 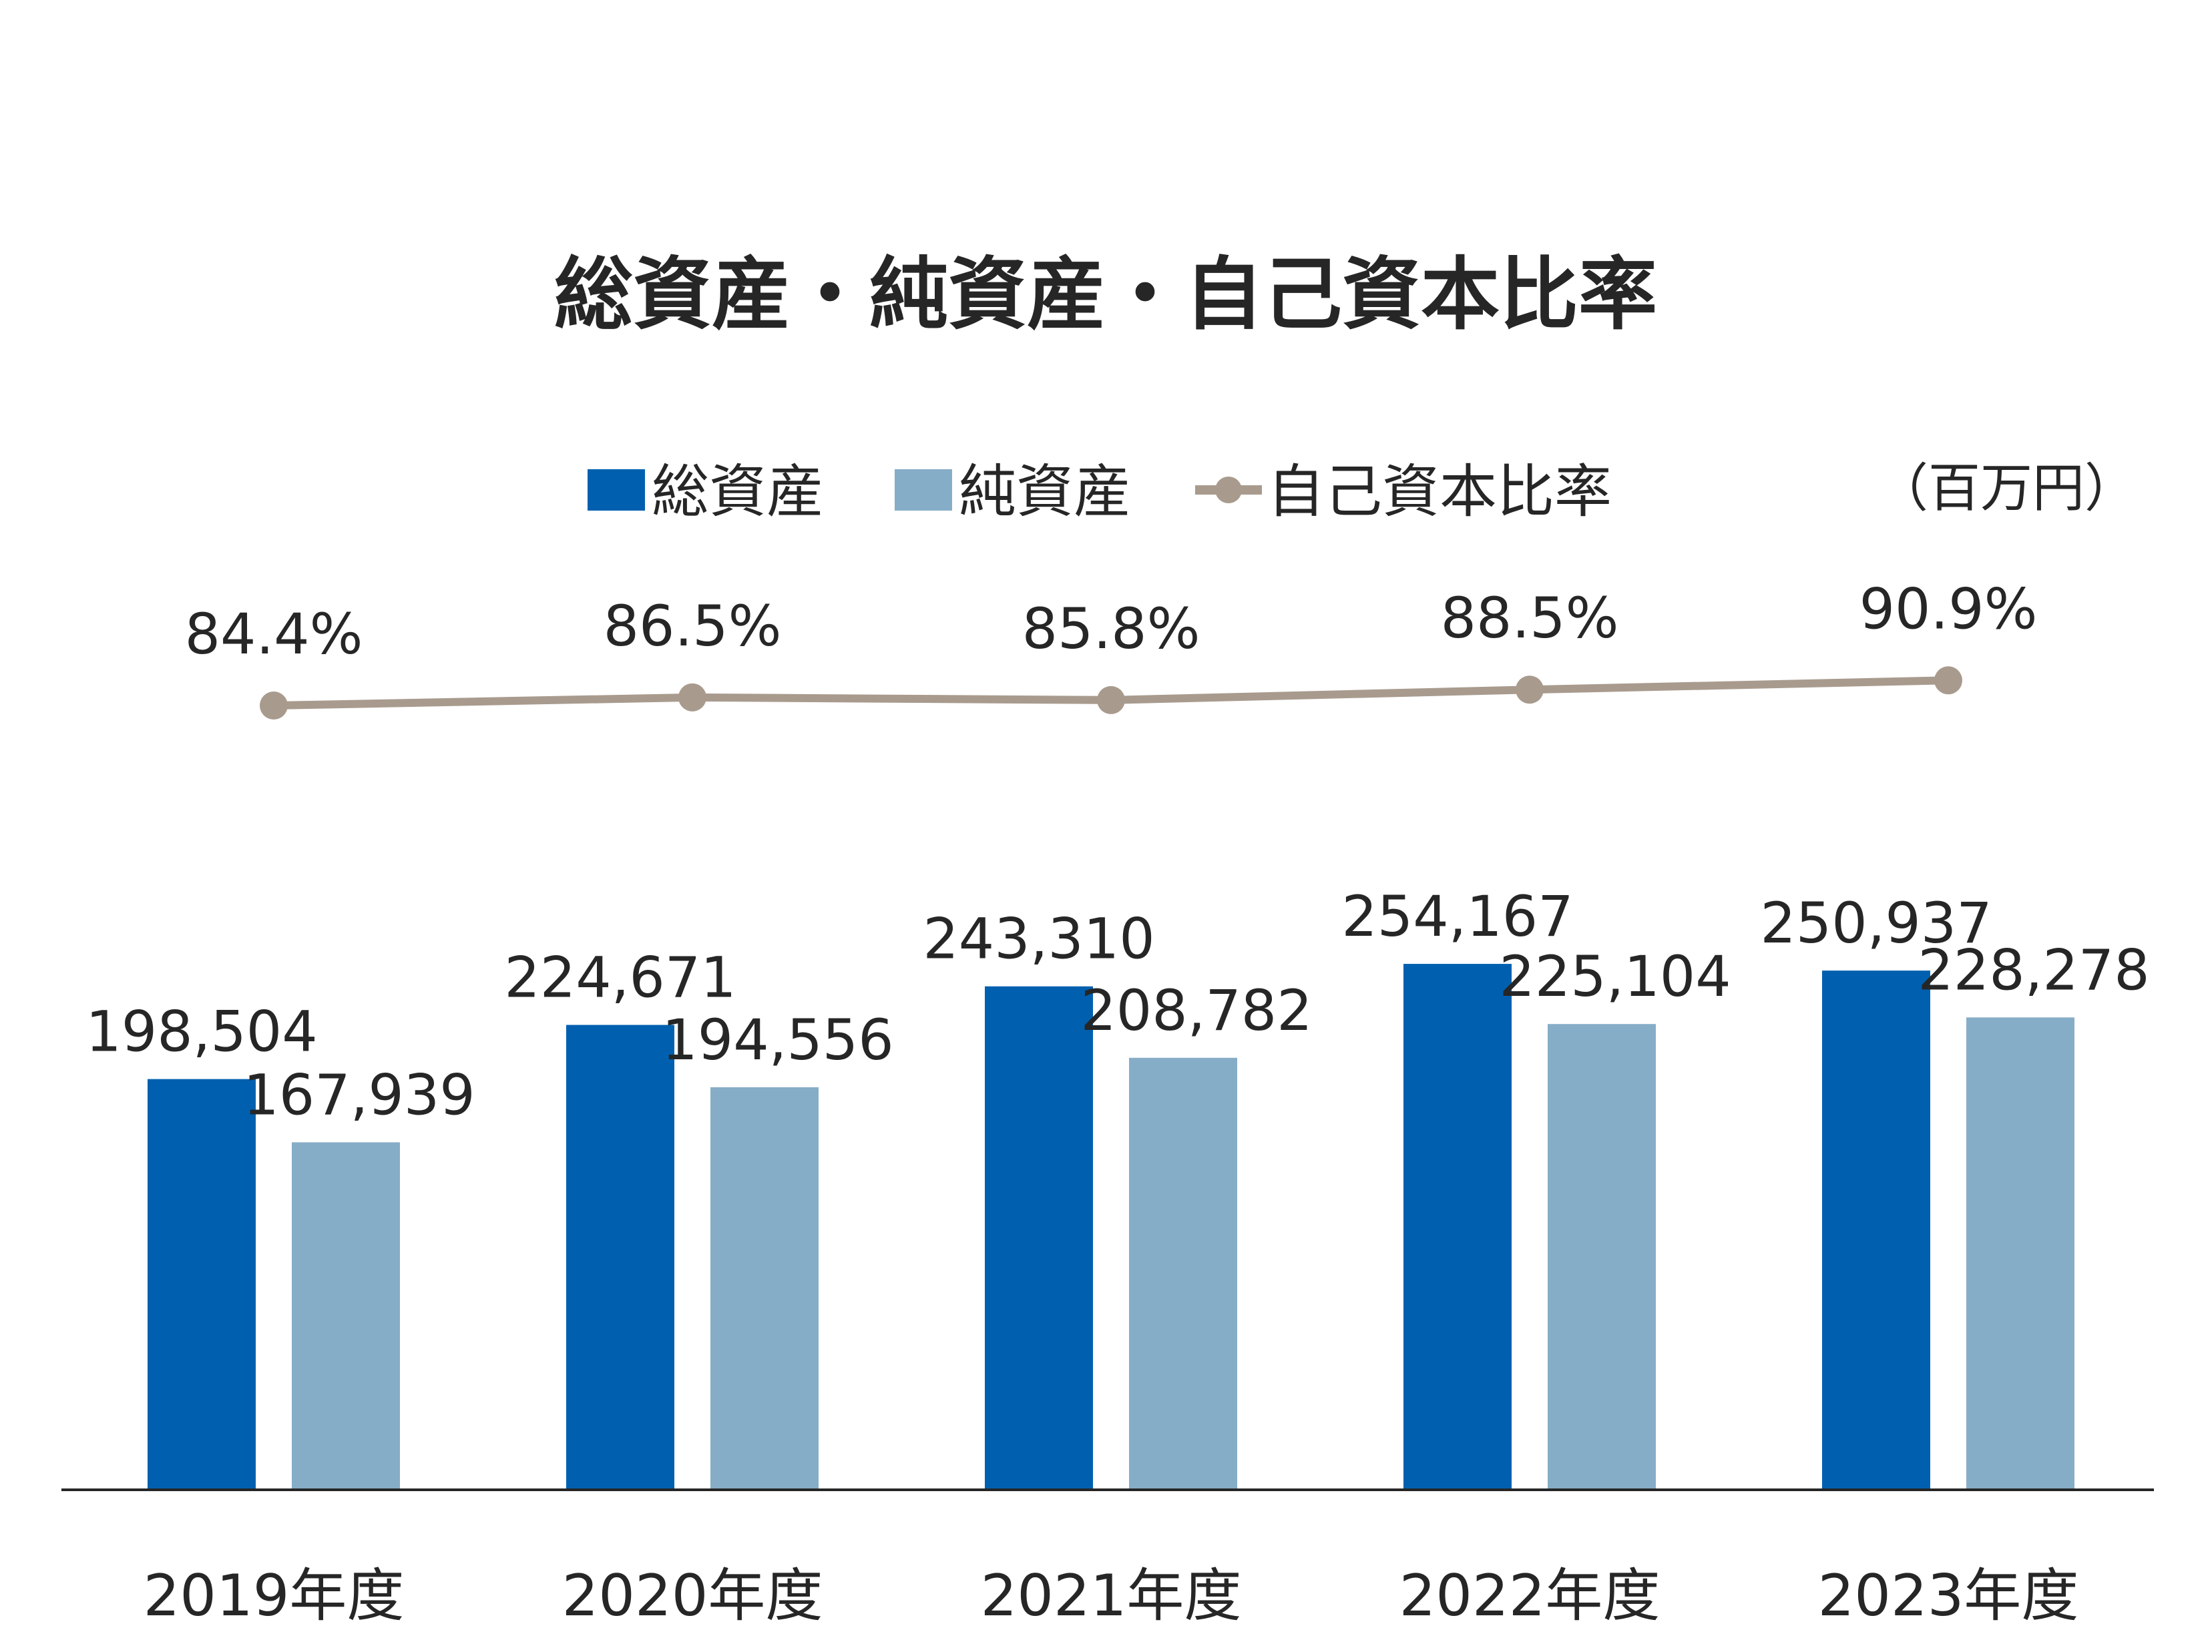 What do you see at coordinates (1615, 976) in the screenshot?
I see `data-label-net-assets-4: 225,104` at bounding box center [1615, 976].